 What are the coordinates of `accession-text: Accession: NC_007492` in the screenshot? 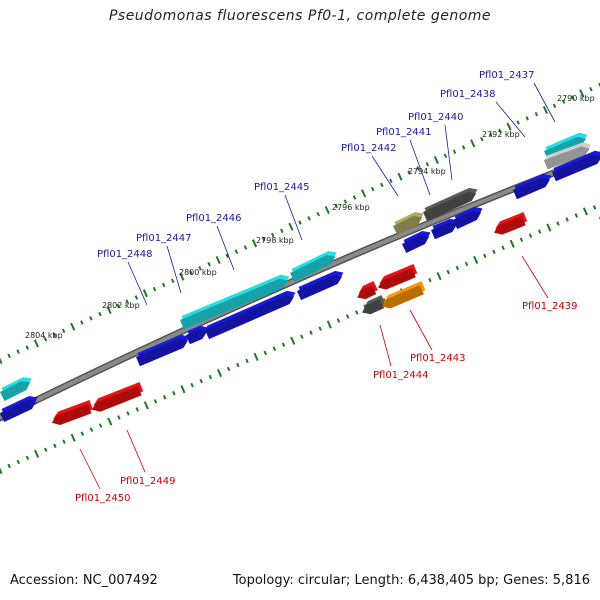 It's located at (84, 580).